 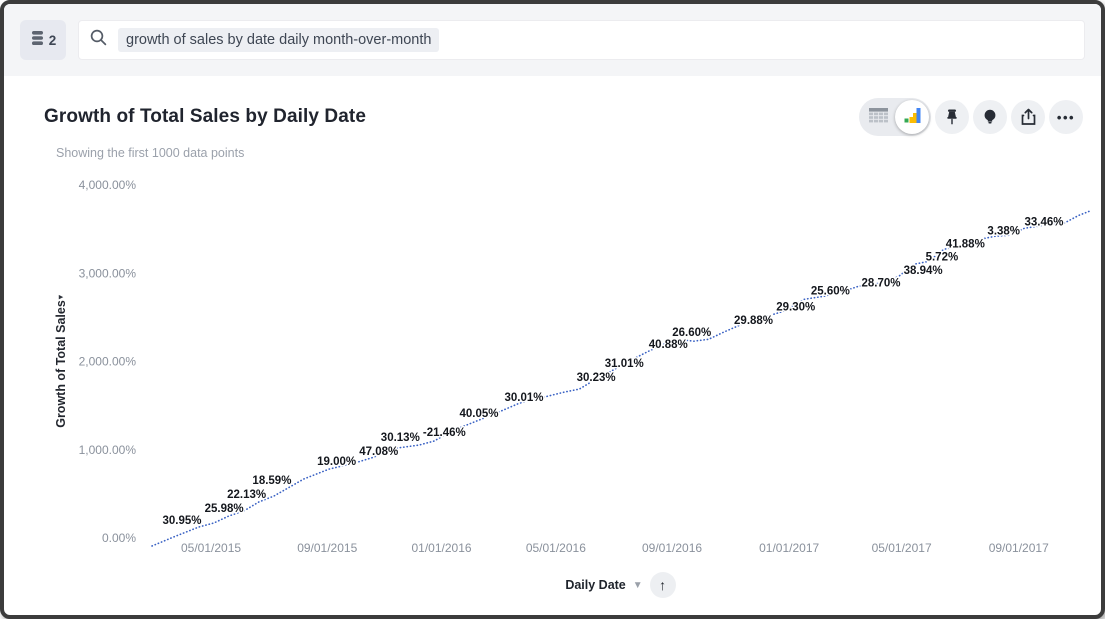 What do you see at coordinates (224, 509) in the screenshot?
I see `data-point-label: 25.98%` at bounding box center [224, 509].